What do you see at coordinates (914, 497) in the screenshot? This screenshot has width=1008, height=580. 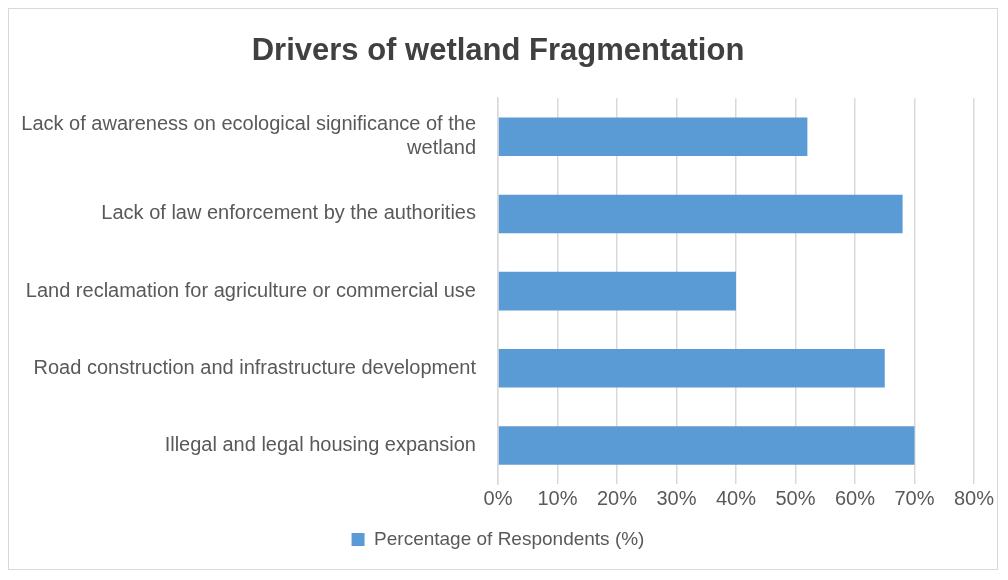 I see `x-tick-label: 70%` at bounding box center [914, 497].